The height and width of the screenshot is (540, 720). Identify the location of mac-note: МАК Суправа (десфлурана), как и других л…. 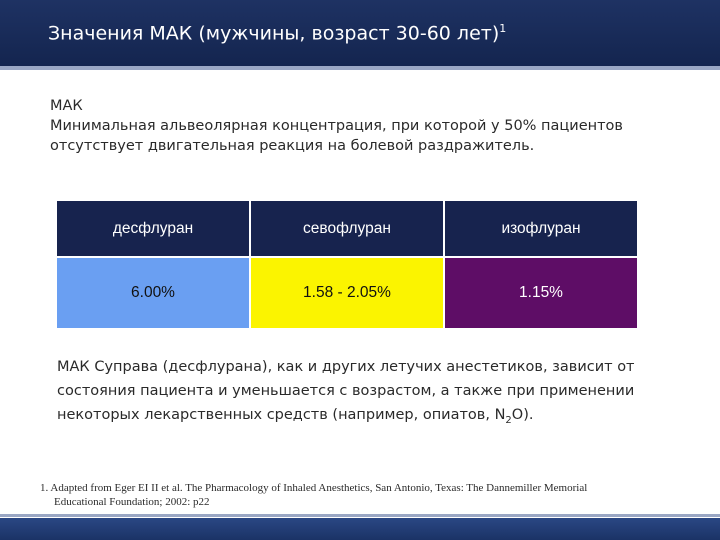
(377, 394).